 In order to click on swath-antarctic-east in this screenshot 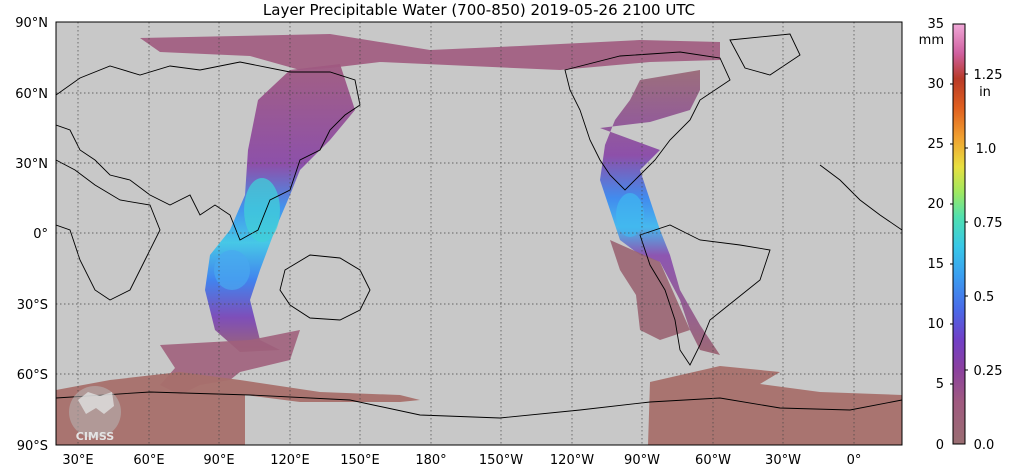, I will do `click(238, 408)`.